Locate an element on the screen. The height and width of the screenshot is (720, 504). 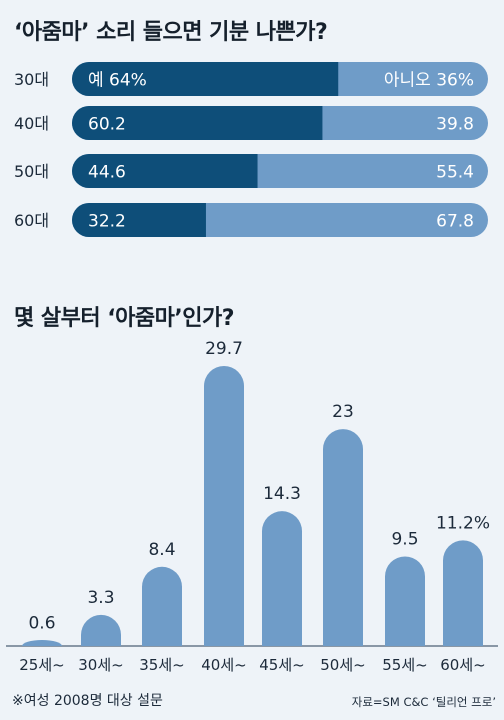
tick-label: 50세~ is located at coordinates (342, 665).